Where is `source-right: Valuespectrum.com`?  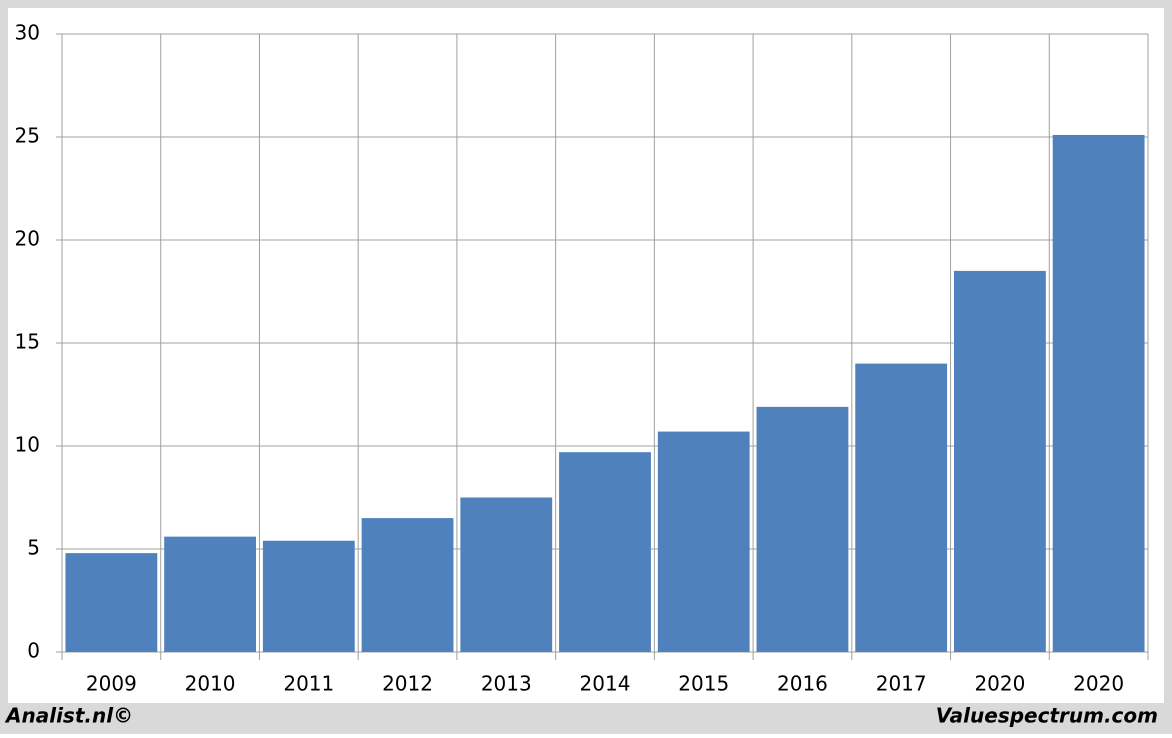
source-right: Valuespectrum.com is located at coordinates (1047, 716).